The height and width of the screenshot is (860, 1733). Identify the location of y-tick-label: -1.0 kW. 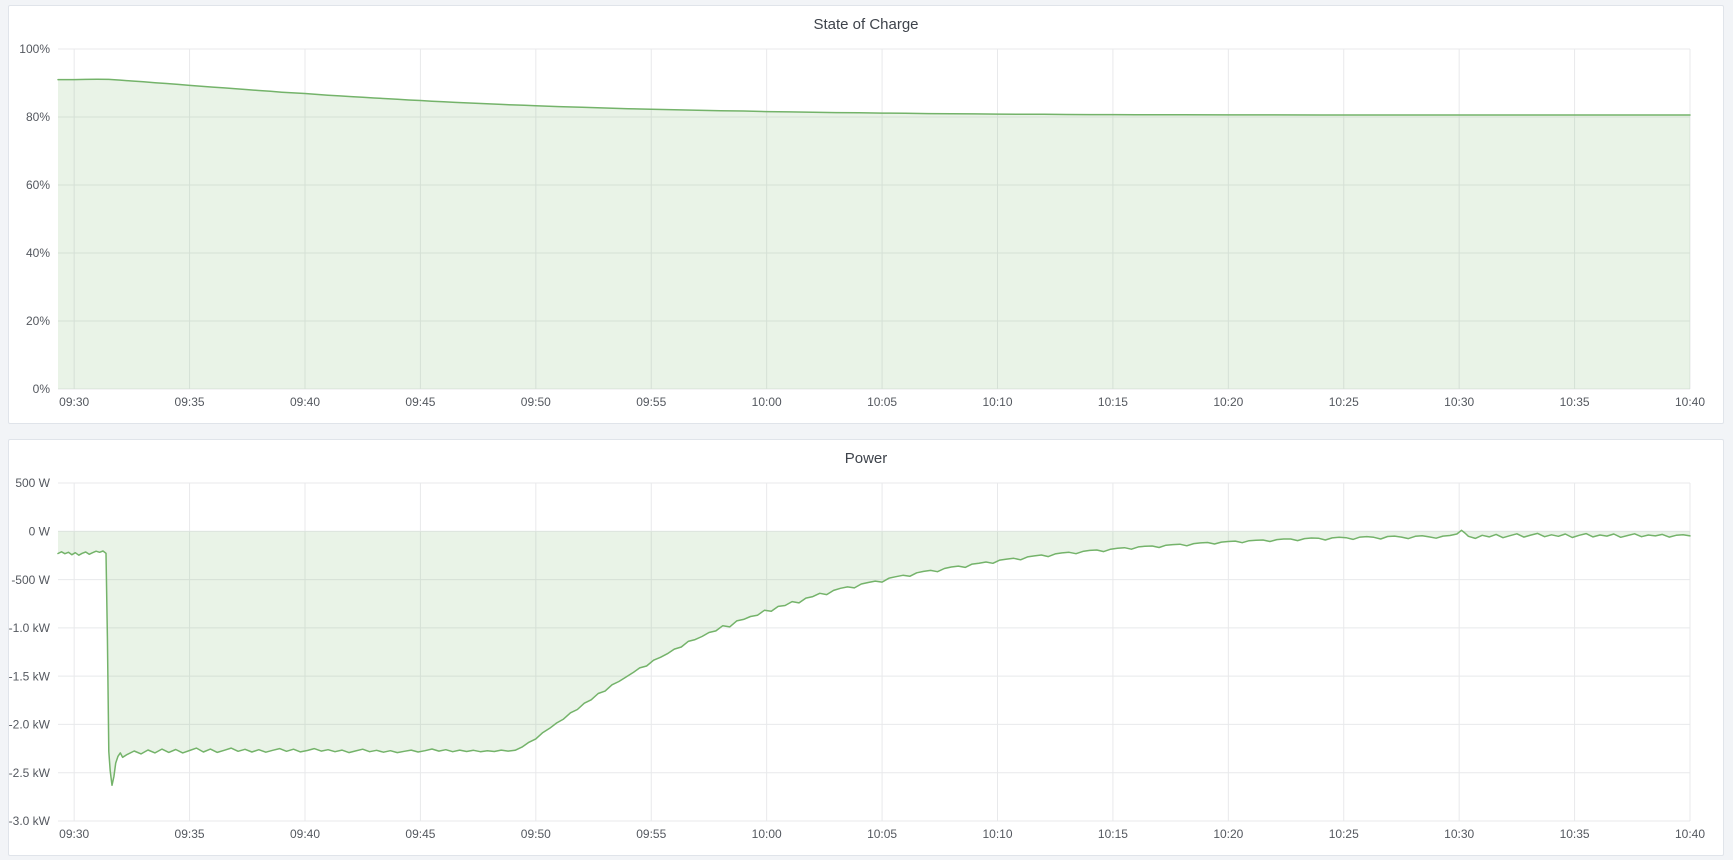
(30, 628).